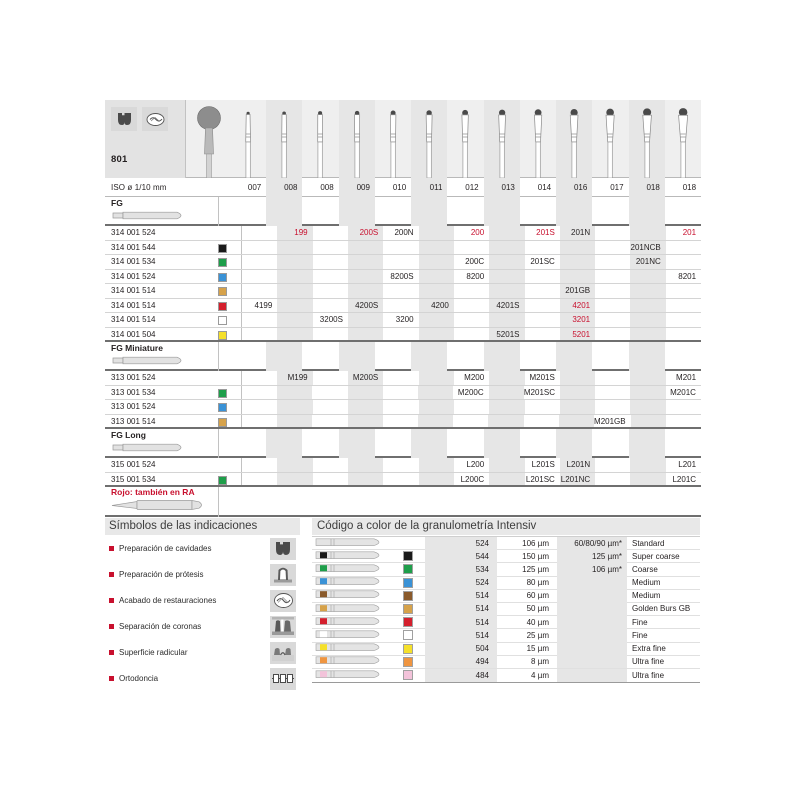 The image size is (800, 800). I want to click on grit-row: 514 60 µm Medium, so click(506, 596).